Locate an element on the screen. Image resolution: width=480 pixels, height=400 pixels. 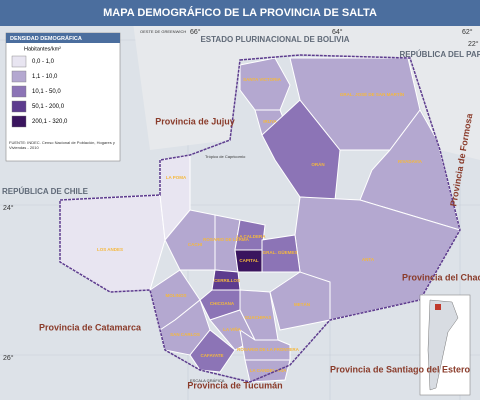
department-label: ROSARIO DE LERMA is located at coordinates (226, 239).